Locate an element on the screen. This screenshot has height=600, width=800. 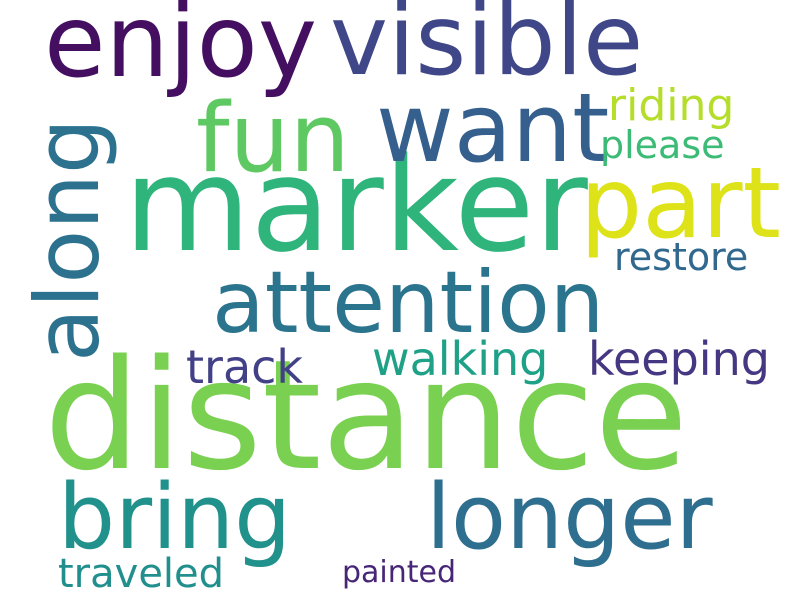
word-visible: visible is located at coordinates (487, 49).